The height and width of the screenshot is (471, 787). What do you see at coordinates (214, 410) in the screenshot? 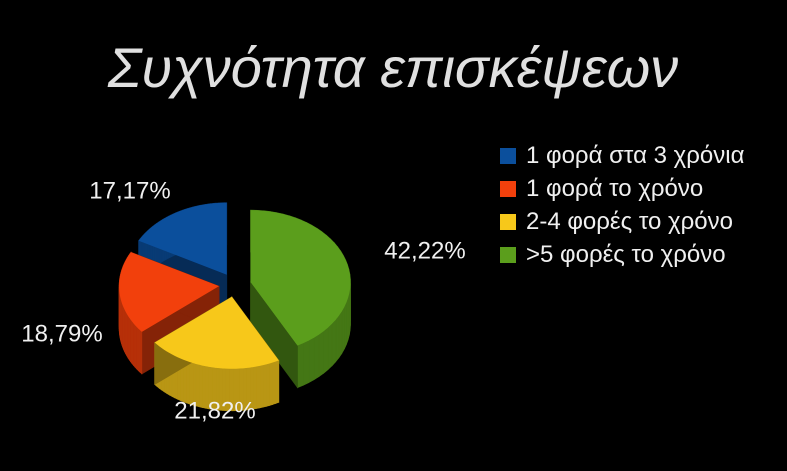
I see `data-label: 21,82%` at bounding box center [214, 410].